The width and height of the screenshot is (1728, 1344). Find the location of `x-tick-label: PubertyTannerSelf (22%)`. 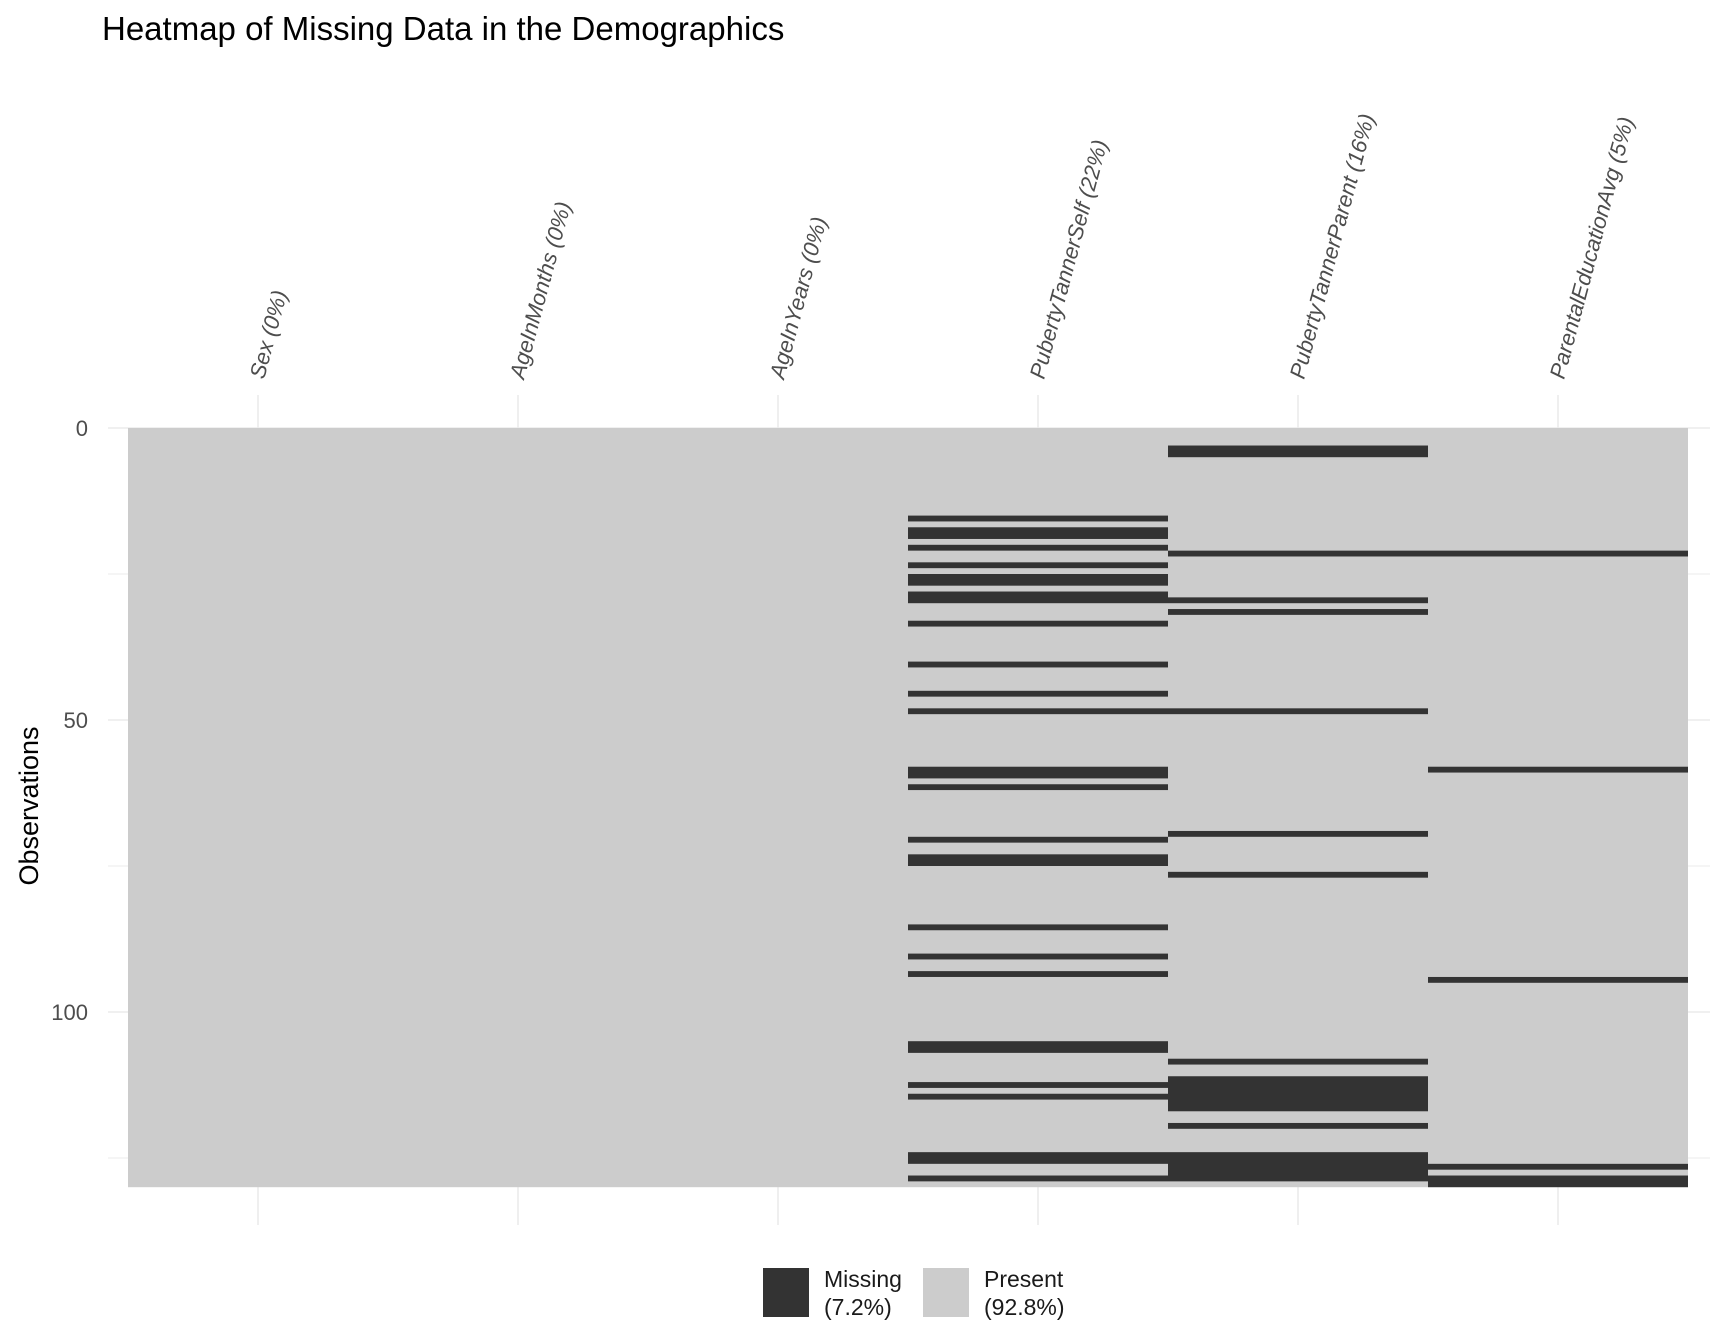

x-tick-label: PubertyTannerSelf (22%) is located at coordinates (1069, 259).